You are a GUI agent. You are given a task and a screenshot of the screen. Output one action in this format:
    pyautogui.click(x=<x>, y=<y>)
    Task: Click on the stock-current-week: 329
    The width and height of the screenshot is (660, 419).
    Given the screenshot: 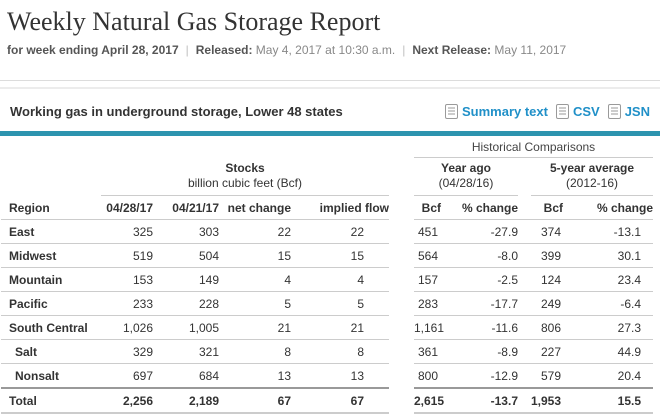 What is the action you would take?
    pyautogui.click(x=127, y=351)
    